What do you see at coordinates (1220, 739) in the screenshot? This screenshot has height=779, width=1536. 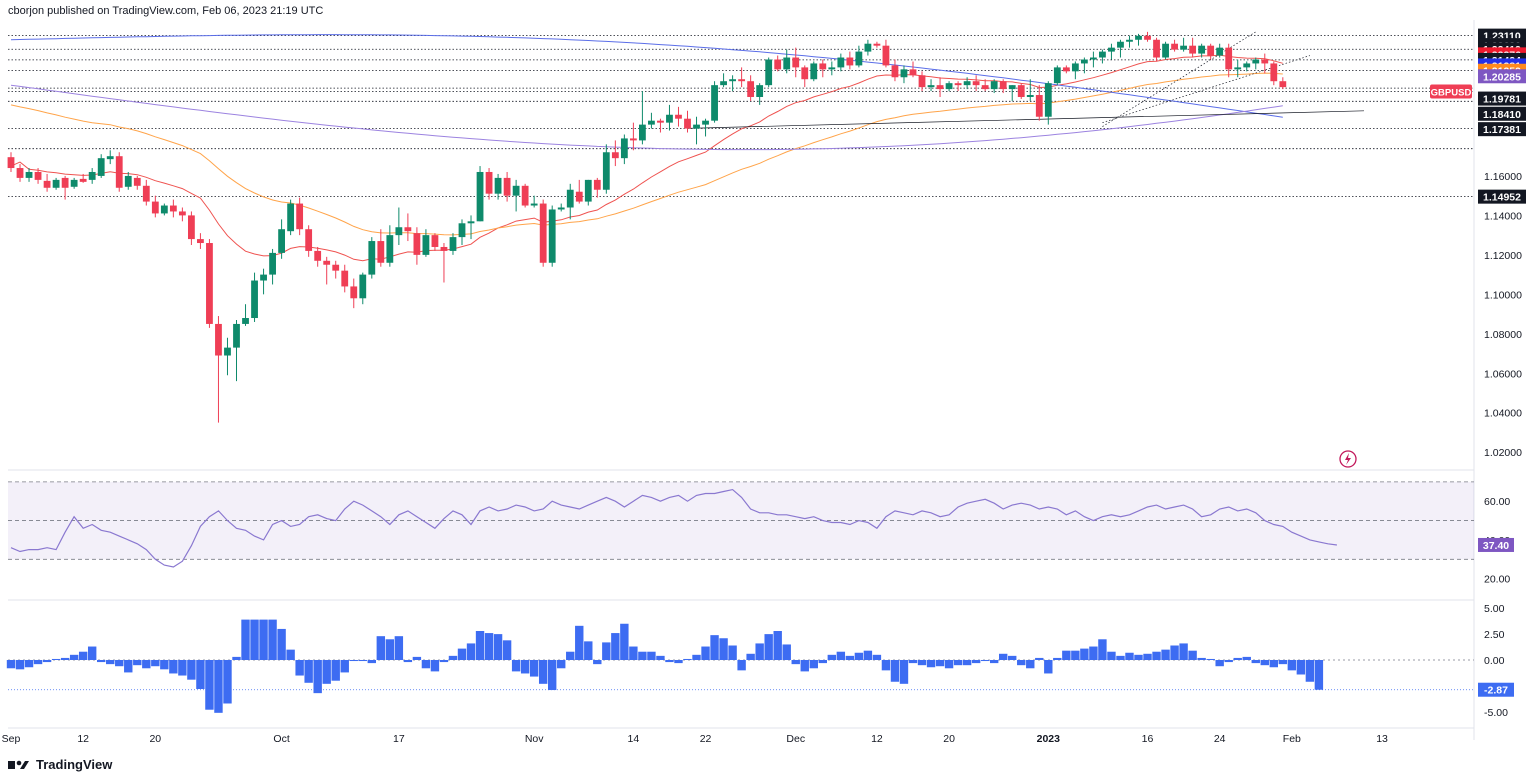 I see `time-tick-label: 24` at bounding box center [1220, 739].